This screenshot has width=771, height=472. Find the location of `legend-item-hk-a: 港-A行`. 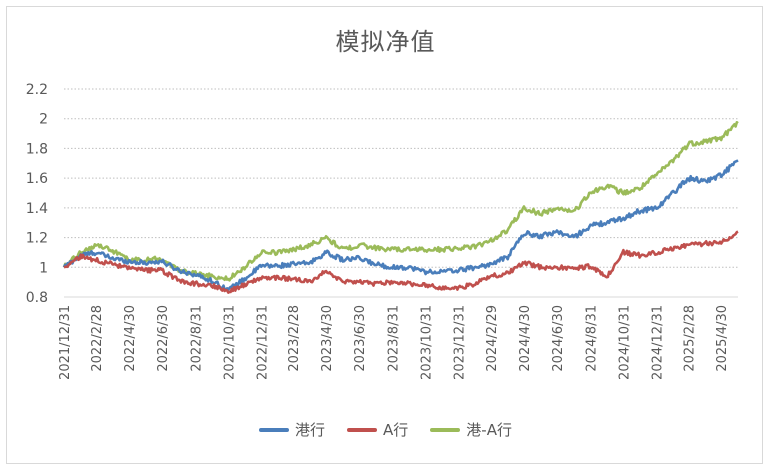

legend-item-hk-a: 港-A行 is located at coordinates (471, 429).